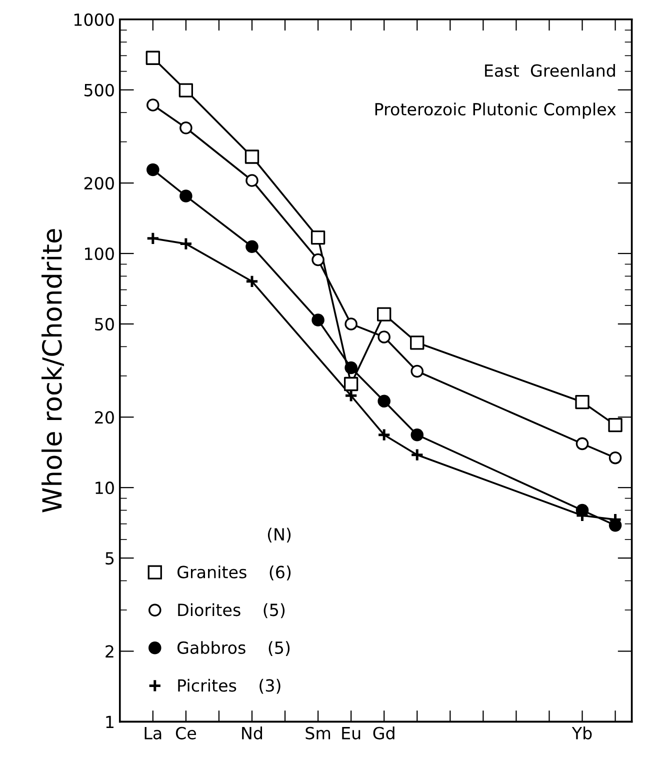 The image size is (648, 776). Describe the element at coordinates (279, 535) in the screenshot. I see `legend-title: (N)` at that location.